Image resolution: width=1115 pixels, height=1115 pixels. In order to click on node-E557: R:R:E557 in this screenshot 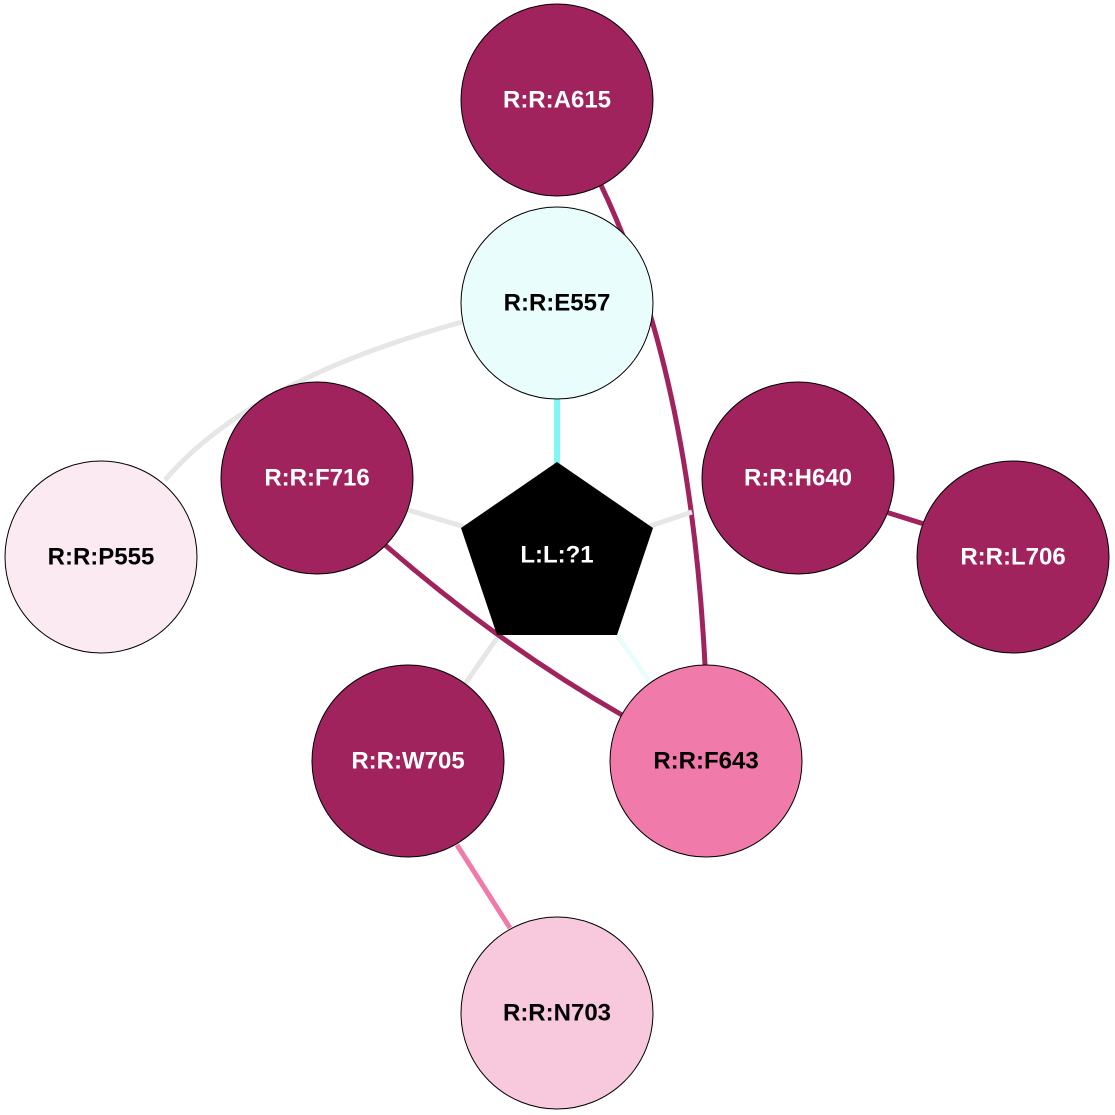, I will do `click(557, 303)`.